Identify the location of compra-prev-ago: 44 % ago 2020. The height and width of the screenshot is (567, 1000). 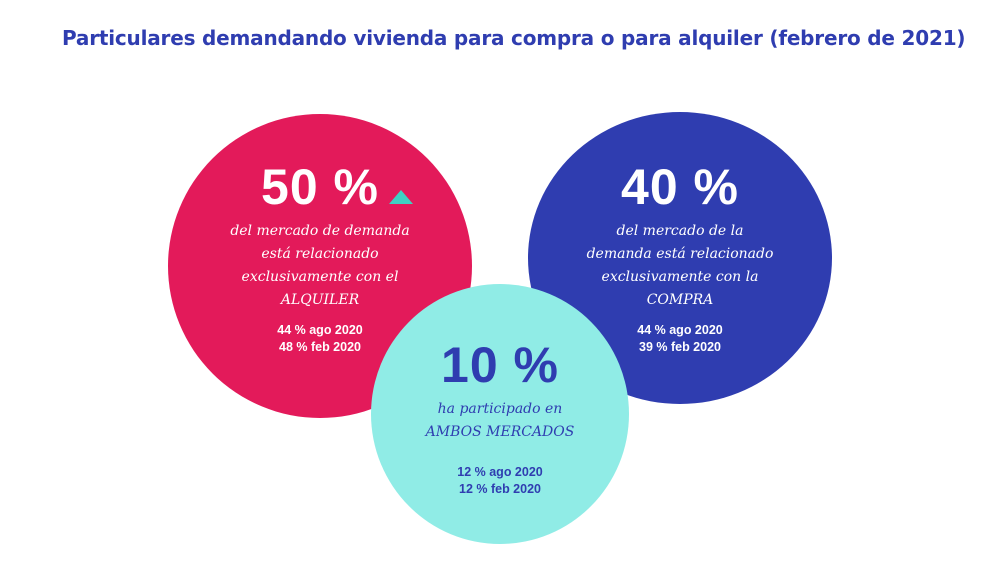
(680, 330).